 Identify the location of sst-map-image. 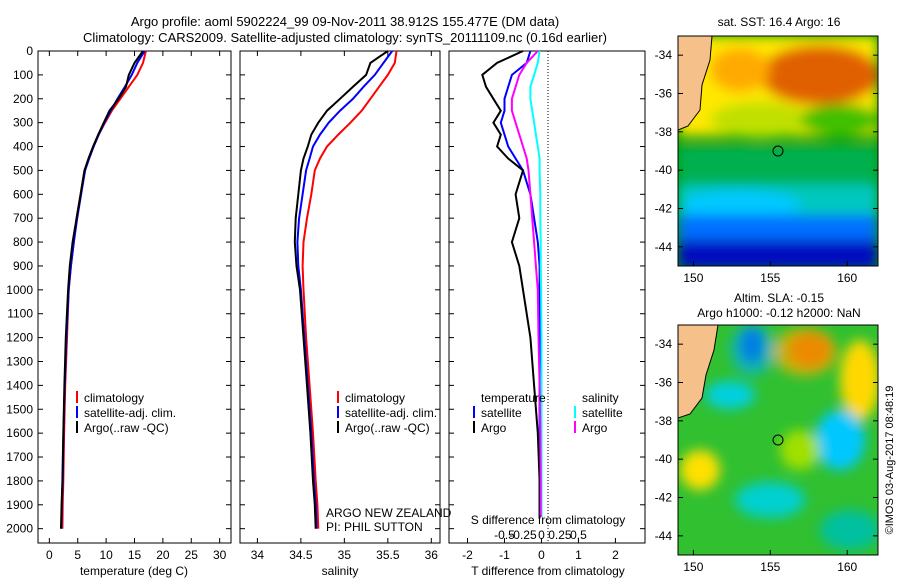
(778, 151).